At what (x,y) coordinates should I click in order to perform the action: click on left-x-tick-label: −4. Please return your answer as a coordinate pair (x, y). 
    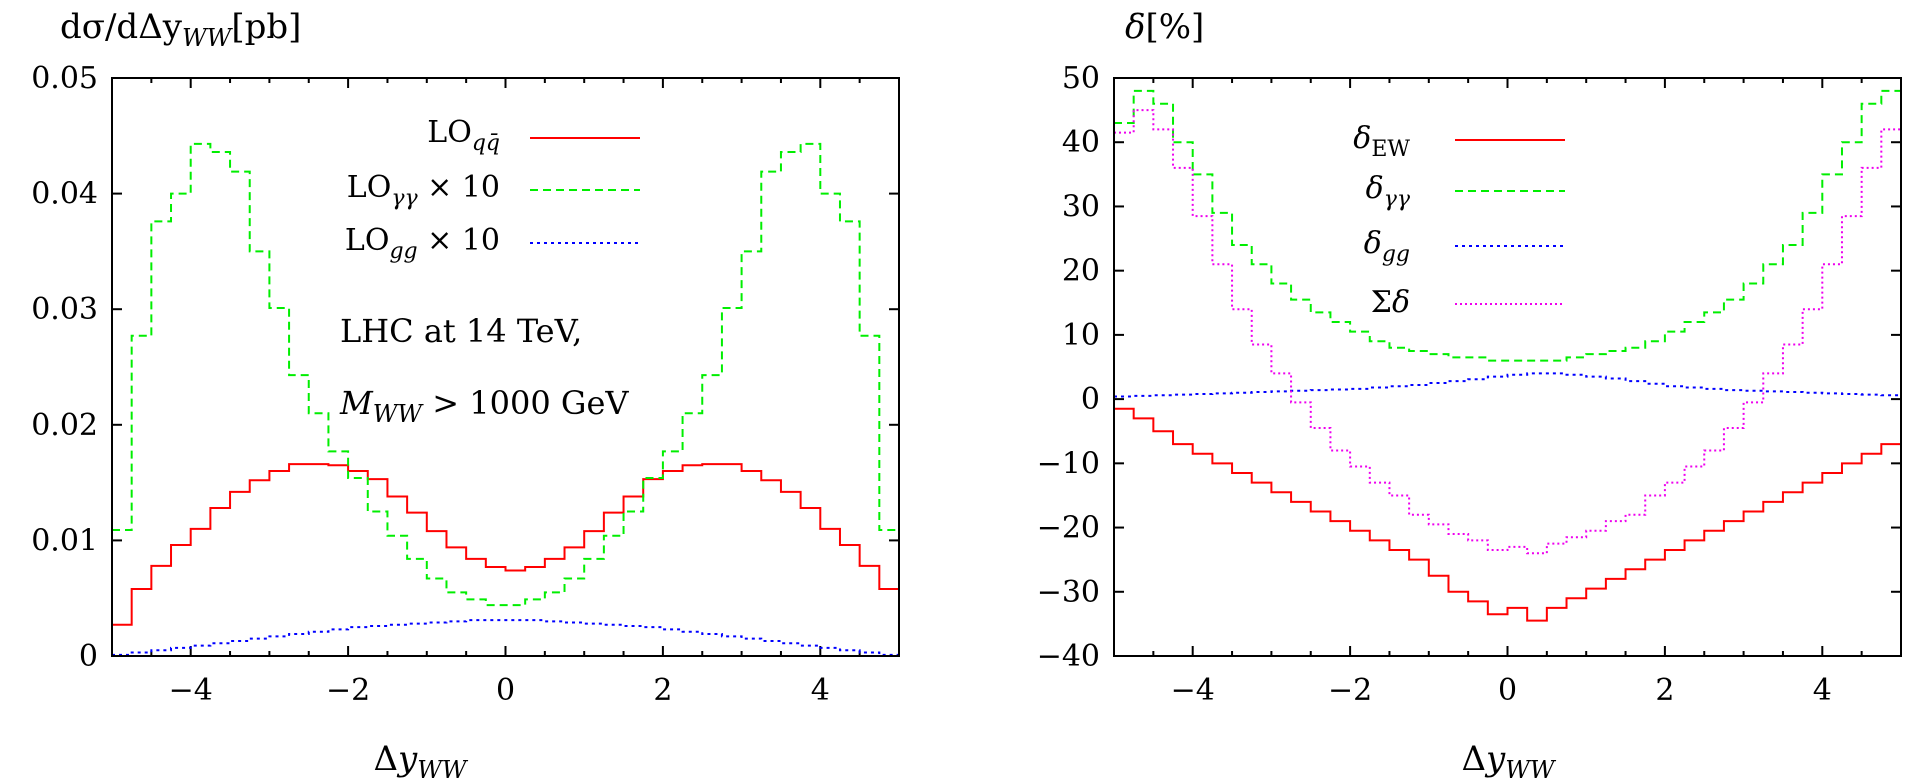
    Looking at the image, I should click on (191, 690).